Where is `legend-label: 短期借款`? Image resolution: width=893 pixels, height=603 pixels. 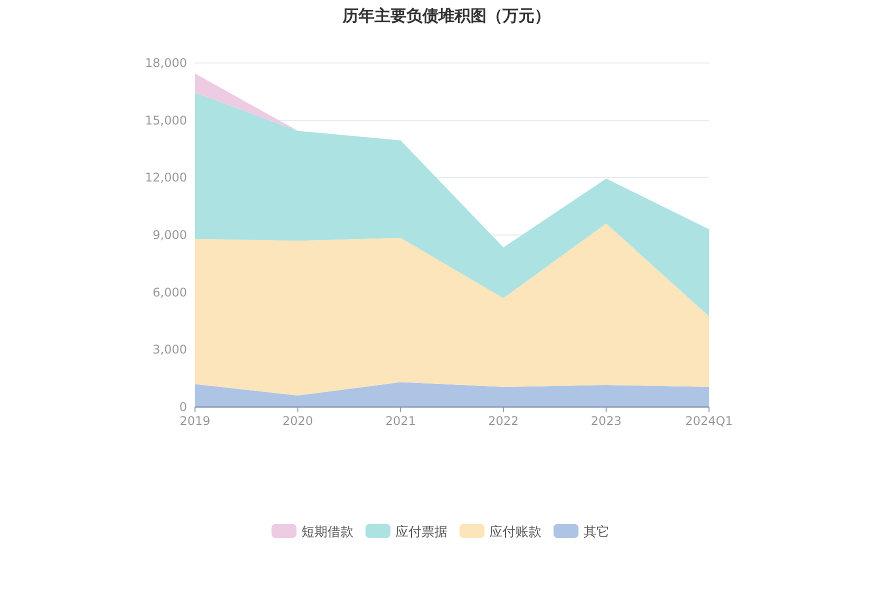 legend-label: 短期借款 is located at coordinates (328, 532).